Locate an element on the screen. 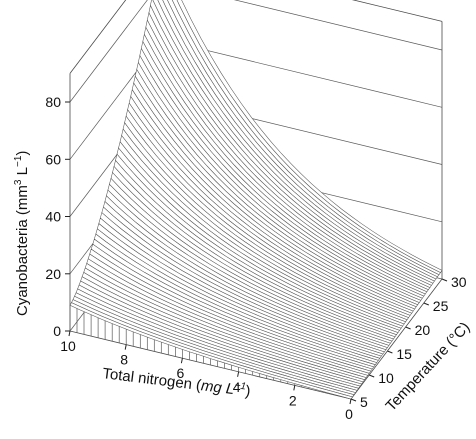  x-tick-label: 2 is located at coordinates (293, 400).